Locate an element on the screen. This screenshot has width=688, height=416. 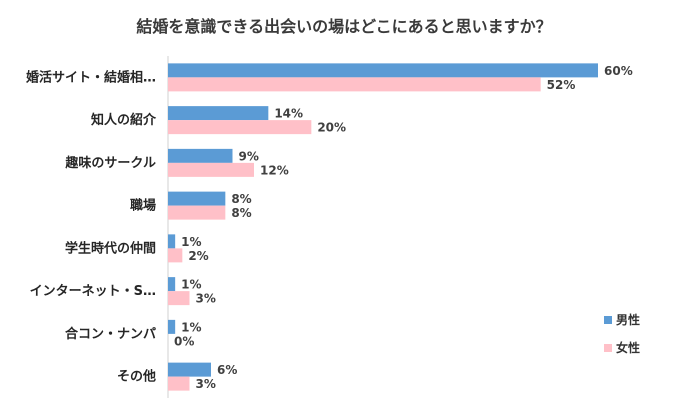
data-label: 12% is located at coordinates (274, 170).